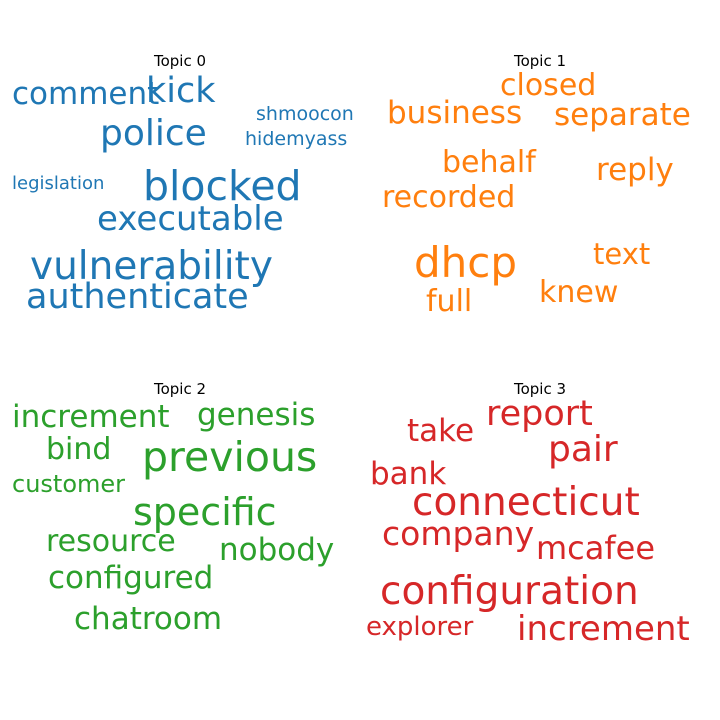 This screenshot has width=720, height=720. What do you see at coordinates (190, 219) in the screenshot?
I see `word-executable: executable` at bounding box center [190, 219].